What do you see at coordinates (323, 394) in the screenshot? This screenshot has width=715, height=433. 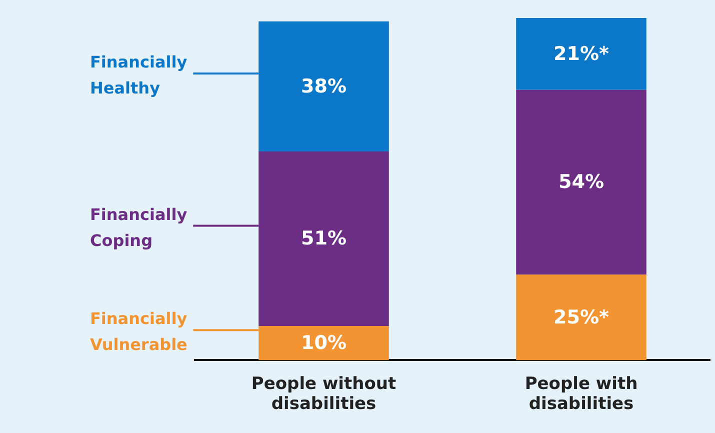 I see `x-tick-label: People without disabilities` at bounding box center [323, 394].